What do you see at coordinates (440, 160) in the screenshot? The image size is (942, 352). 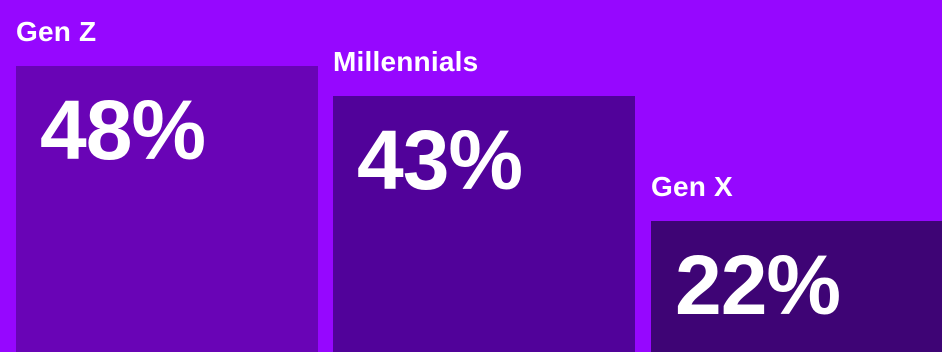 I see `bar-value-millennials: 43%` at bounding box center [440, 160].